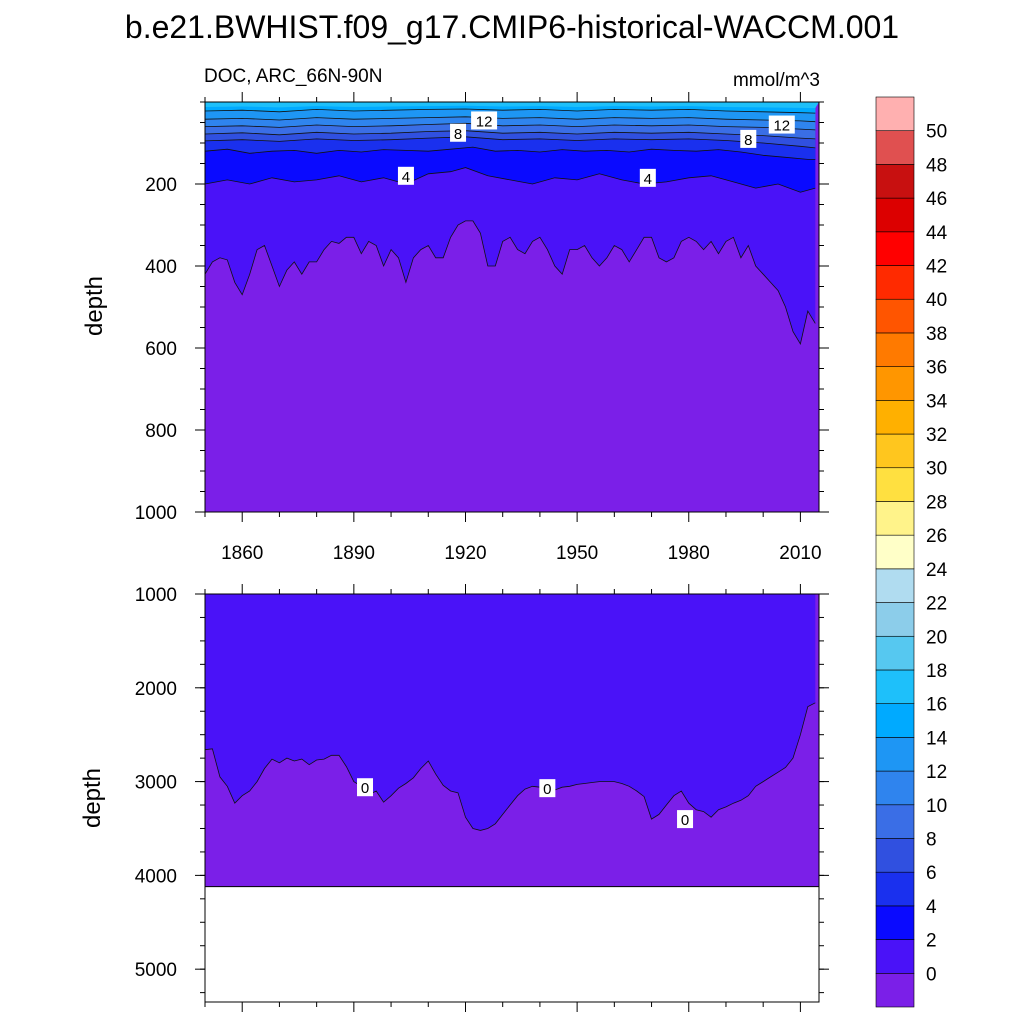 The height and width of the screenshot is (1024, 1024). What do you see at coordinates (936, 368) in the screenshot?
I see `colorbar-label: 36` at bounding box center [936, 368].